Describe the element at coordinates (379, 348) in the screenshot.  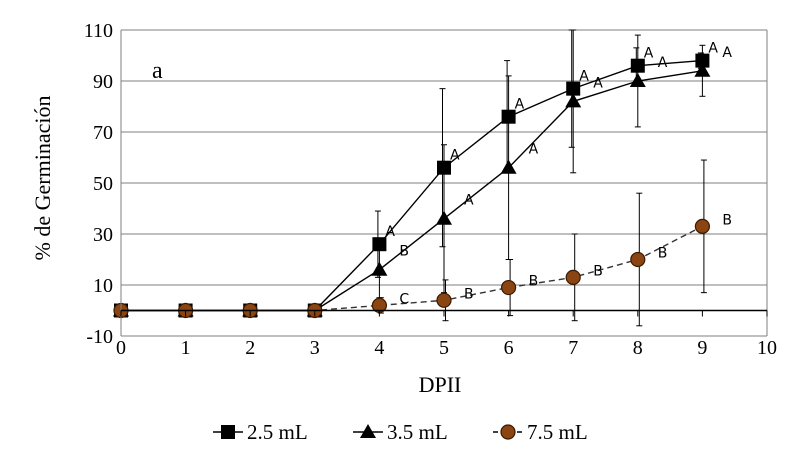
I see `x-tick-label: 4` at that location.